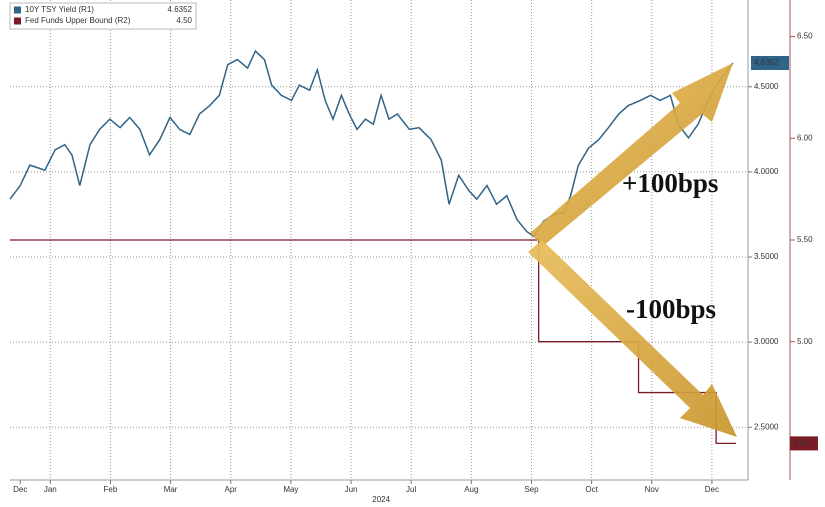  What do you see at coordinates (78, 20) in the screenshot?
I see `legend-label: Fed Funds Upper Bound (R2)` at bounding box center [78, 20].